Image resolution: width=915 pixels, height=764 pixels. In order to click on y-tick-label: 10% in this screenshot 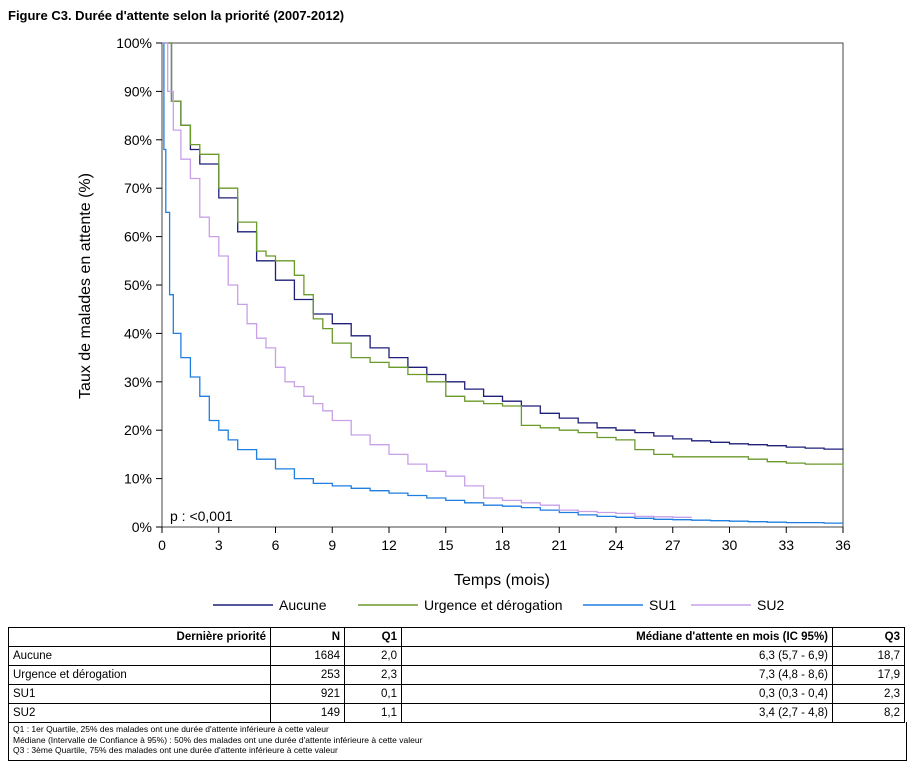, I will do `click(138, 479)`.